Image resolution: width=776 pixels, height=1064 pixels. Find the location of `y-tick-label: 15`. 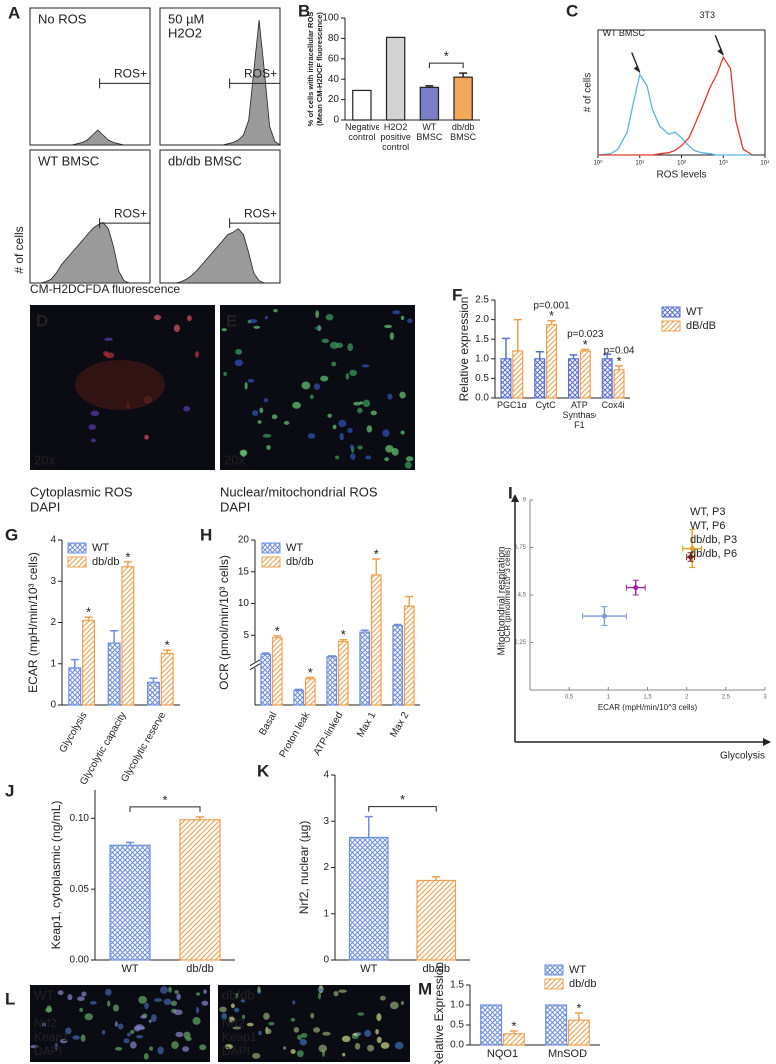

y-tick-label: 15 is located at coordinates (244, 571).